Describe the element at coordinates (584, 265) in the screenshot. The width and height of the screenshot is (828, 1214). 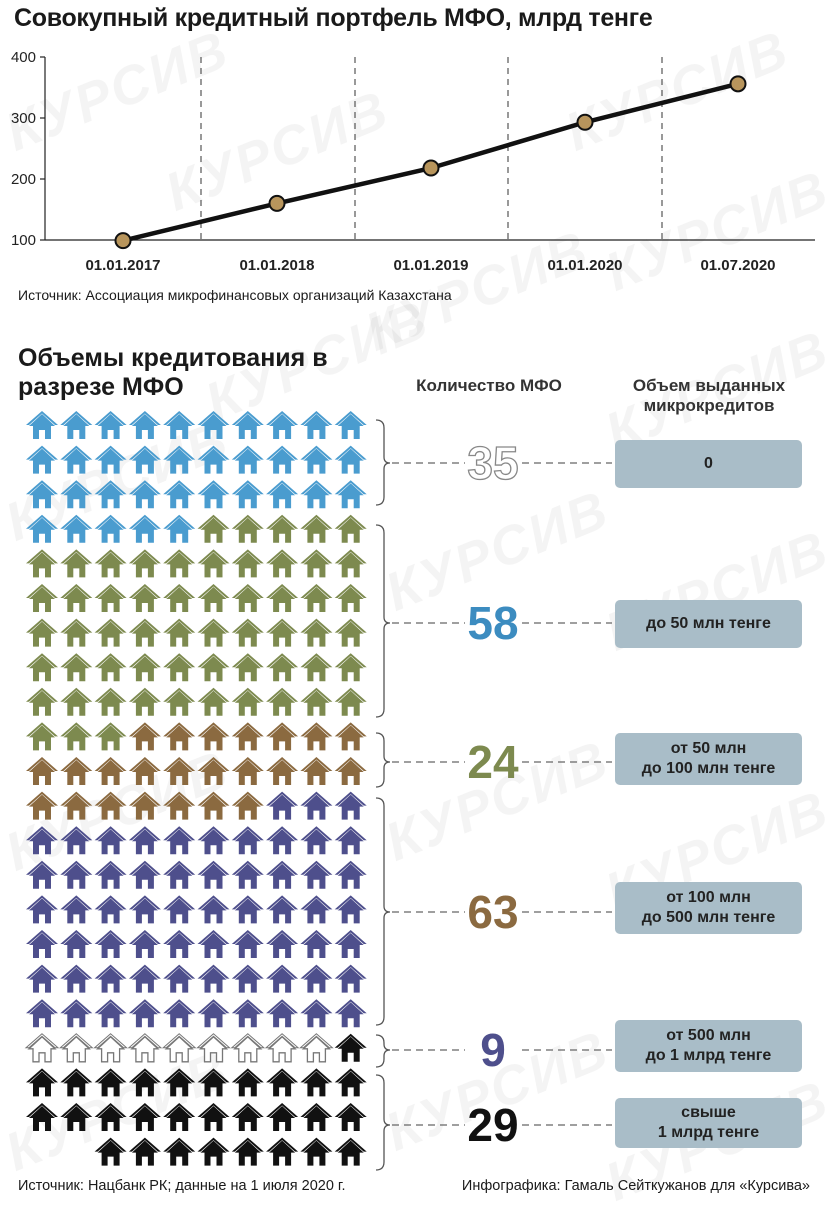
I see `x-tick-label: 01.01.2020` at that location.